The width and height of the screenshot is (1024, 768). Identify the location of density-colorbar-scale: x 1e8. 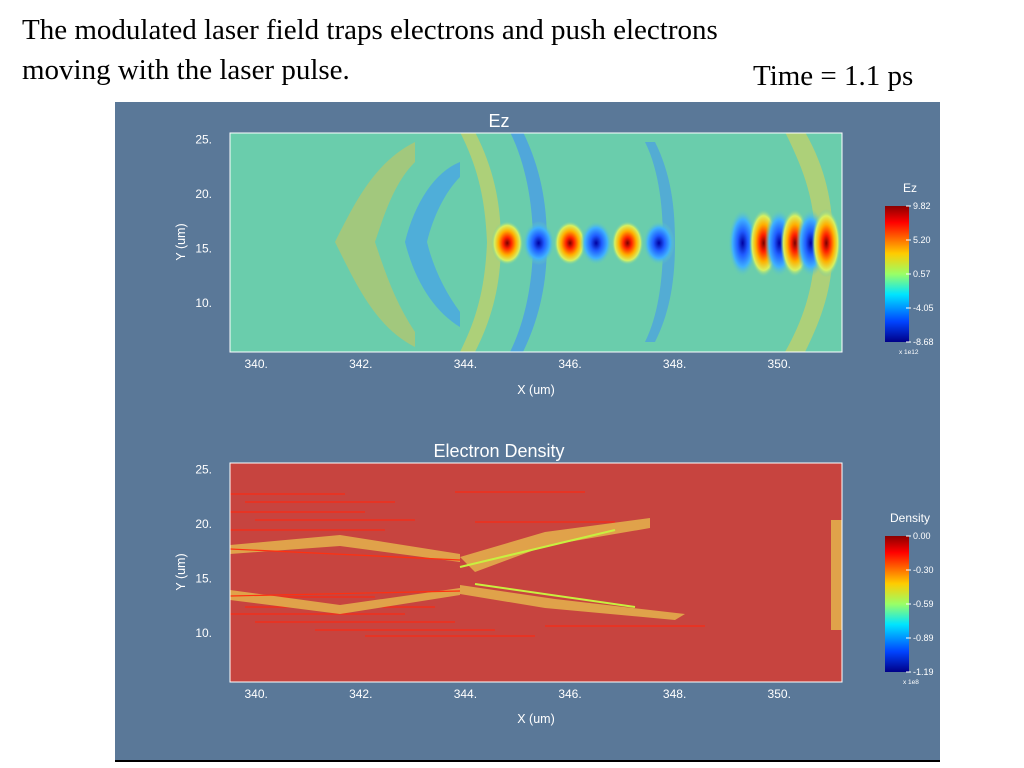
(911, 682).